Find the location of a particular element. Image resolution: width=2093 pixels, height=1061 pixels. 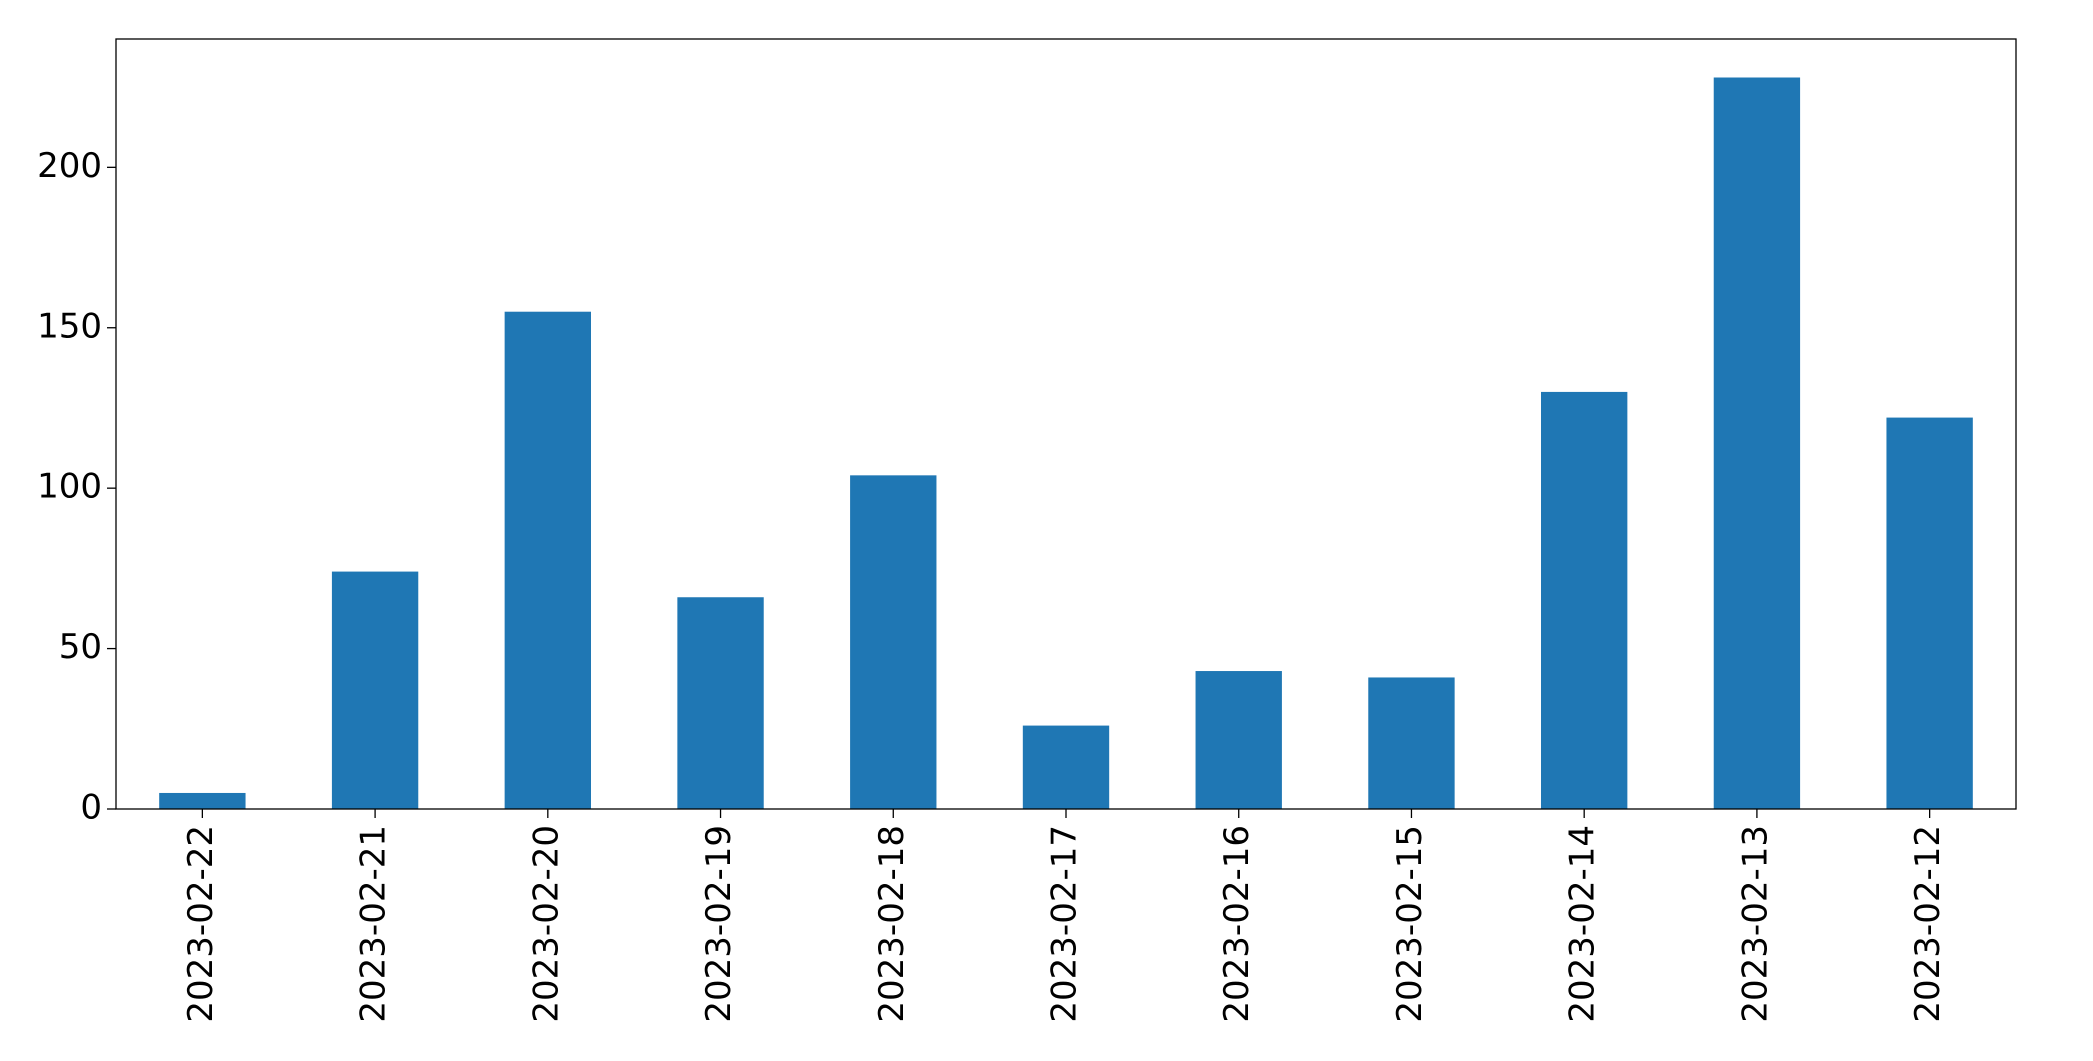

x-tick-label: 2023-02-17 is located at coordinates (1065, 924).